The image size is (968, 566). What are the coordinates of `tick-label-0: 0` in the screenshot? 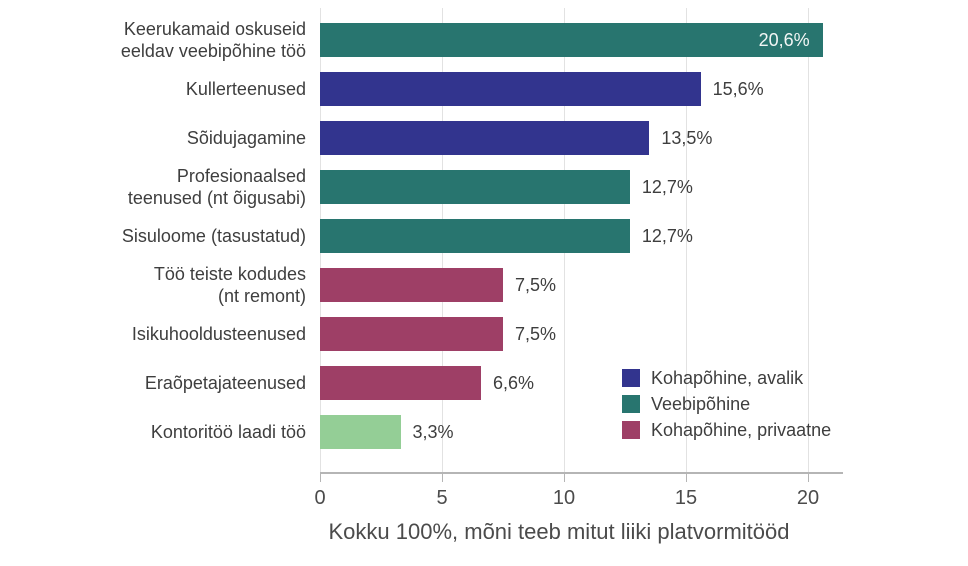 It's located at (320, 498).